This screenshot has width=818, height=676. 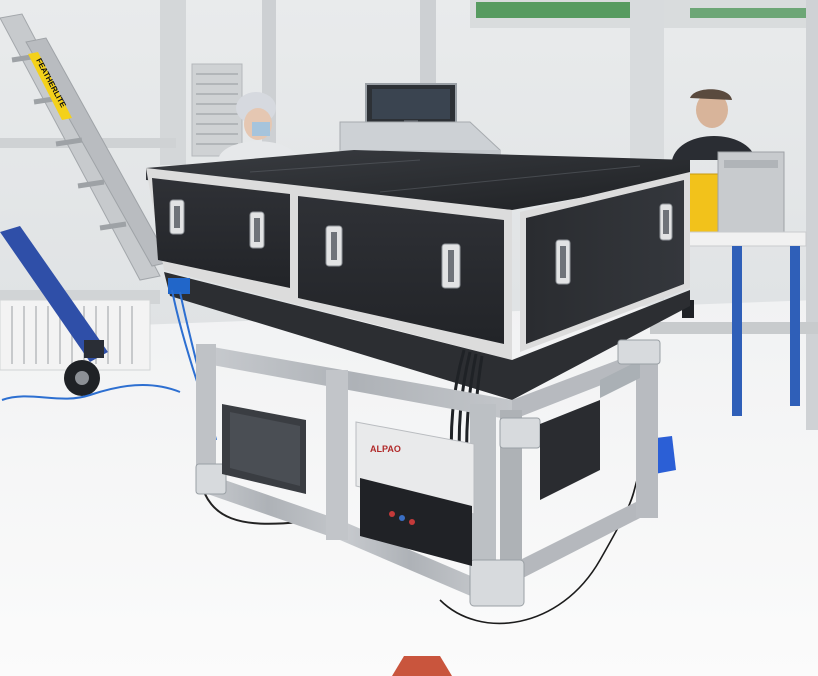 What do you see at coordinates (751, 196) in the screenshot?
I see `side-instrument` at bounding box center [751, 196].